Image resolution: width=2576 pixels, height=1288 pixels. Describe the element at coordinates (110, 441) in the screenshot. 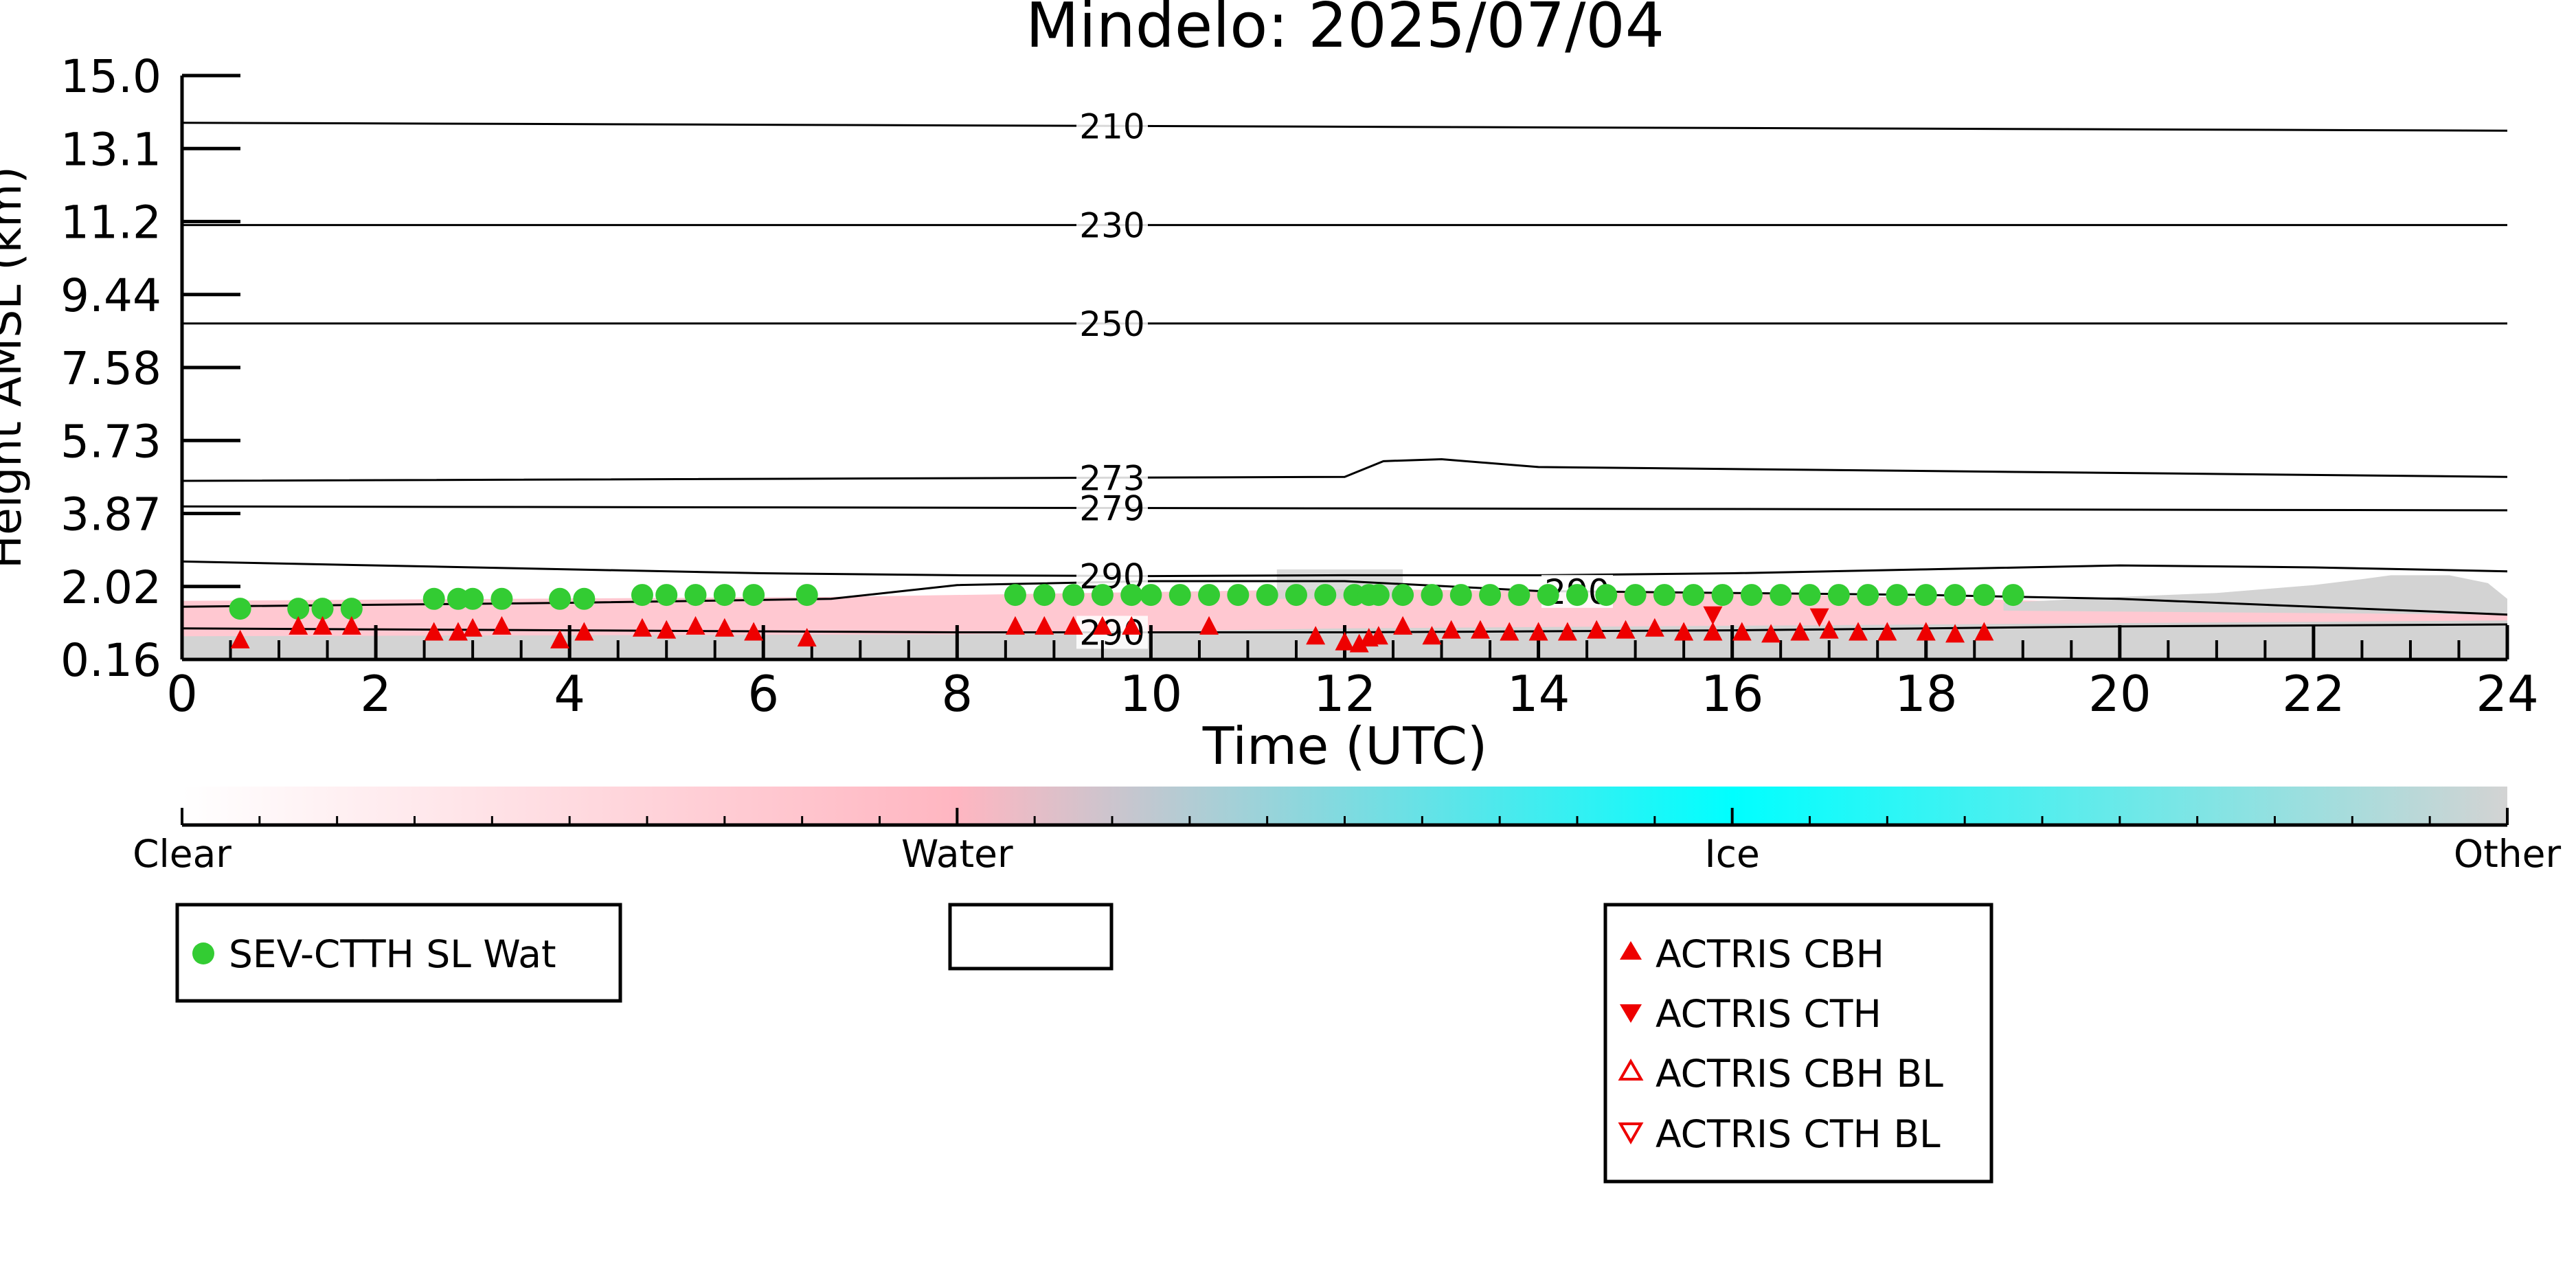

I see `y-tick-label: 5.73` at that location.